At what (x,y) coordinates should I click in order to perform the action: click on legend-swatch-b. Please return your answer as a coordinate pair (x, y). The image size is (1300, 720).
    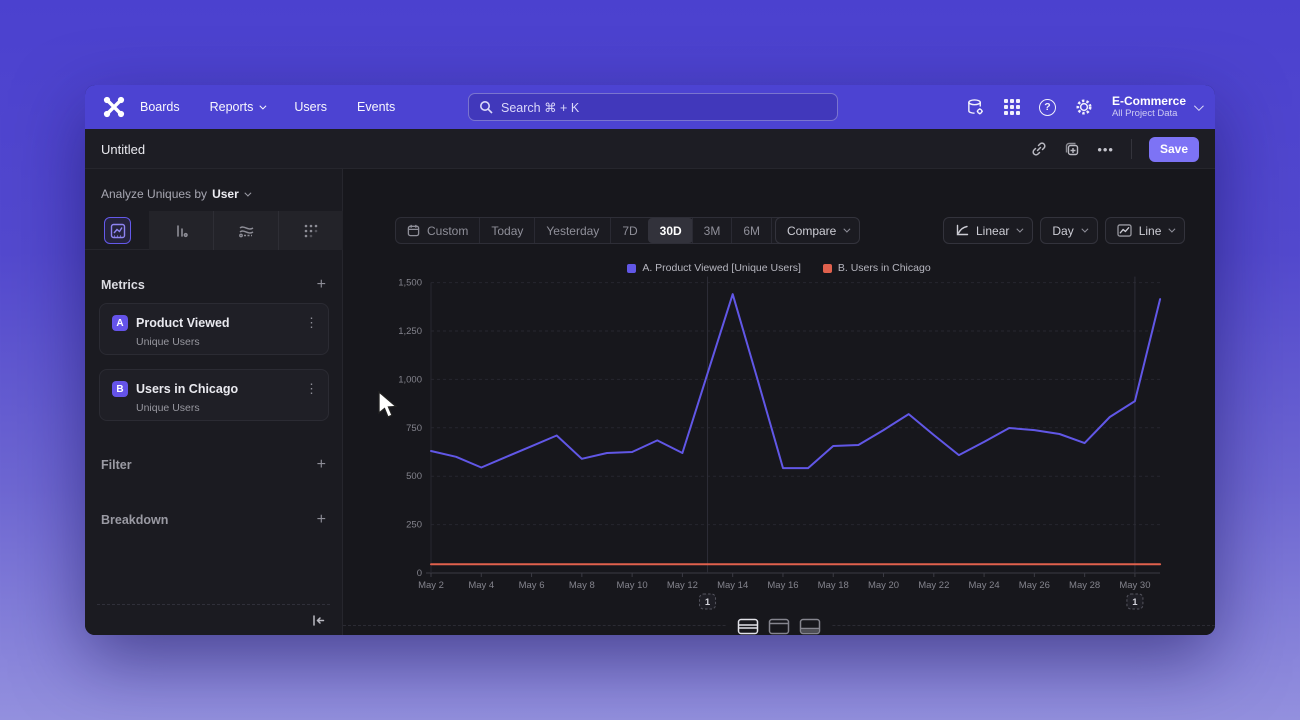
    Looking at the image, I should click on (827, 268).